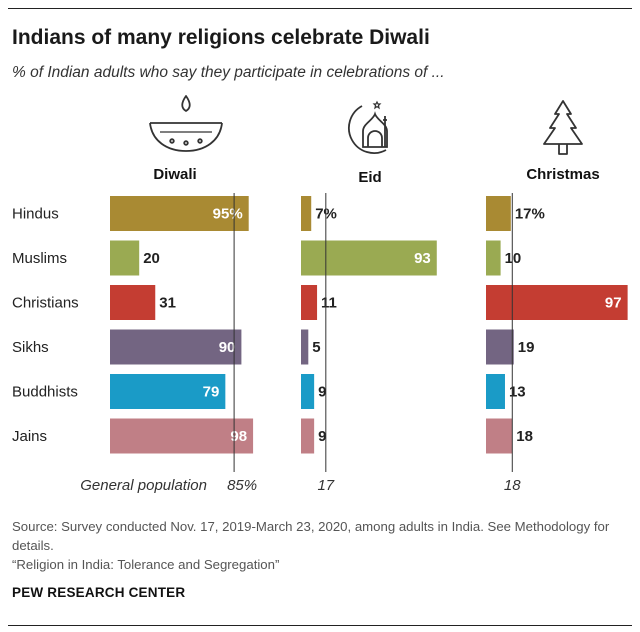  I want to click on data-label-christmas-sikhs: 19, so click(526, 347).